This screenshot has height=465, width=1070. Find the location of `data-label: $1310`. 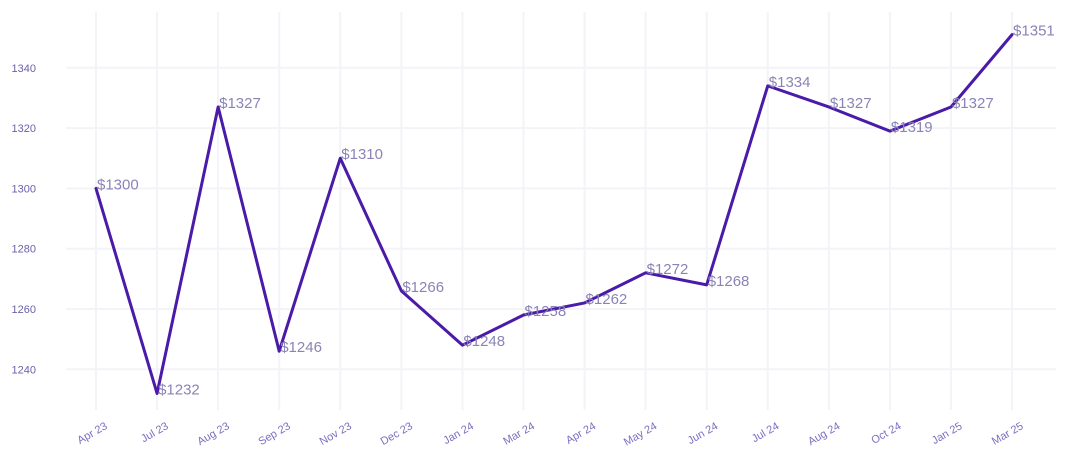

data-label: $1310 is located at coordinates (362, 154).